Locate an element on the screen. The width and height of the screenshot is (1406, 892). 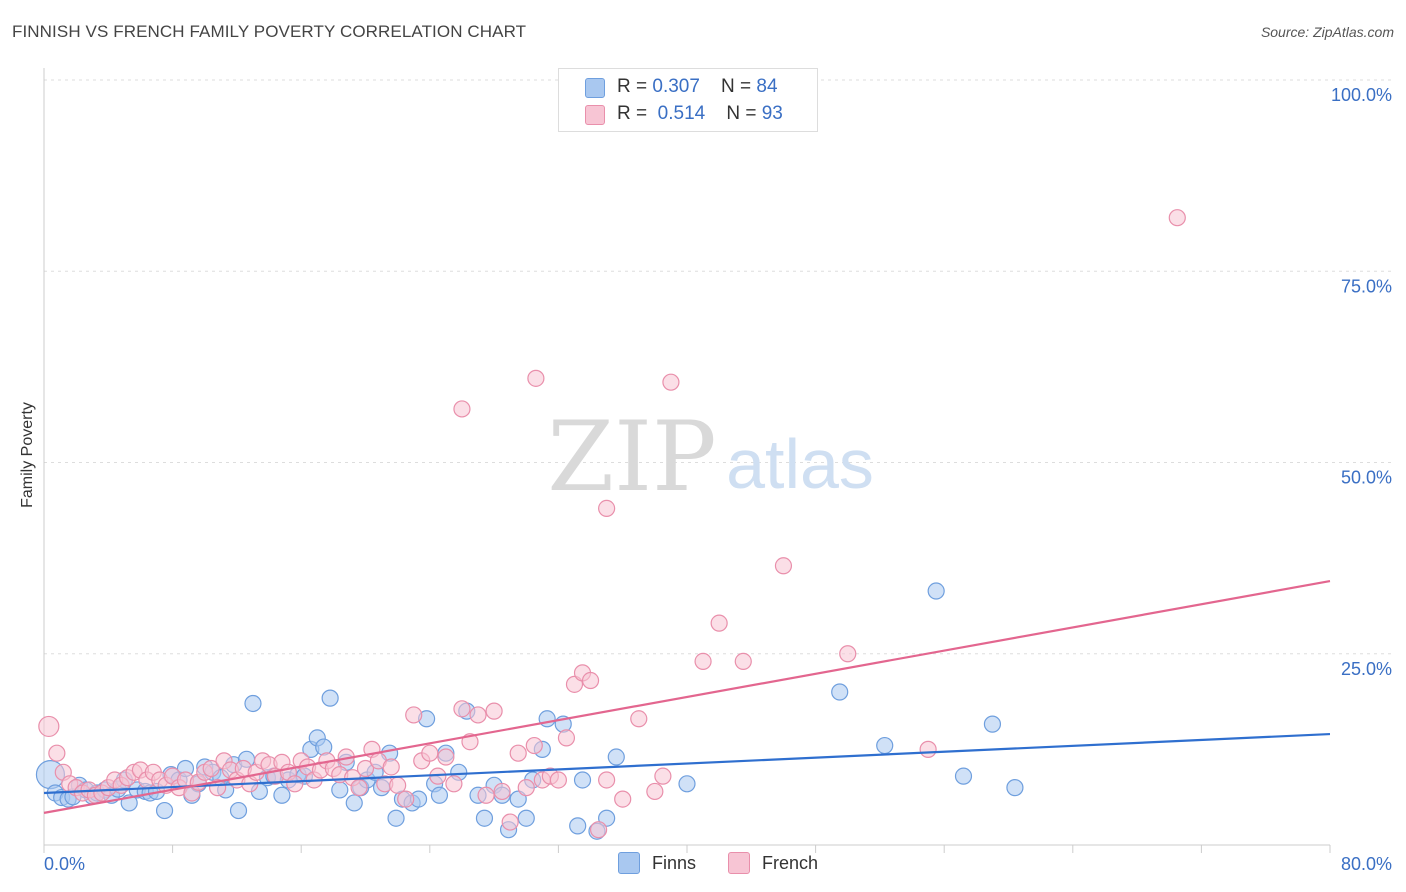
finns-swatch is located at coordinates (595, 88).